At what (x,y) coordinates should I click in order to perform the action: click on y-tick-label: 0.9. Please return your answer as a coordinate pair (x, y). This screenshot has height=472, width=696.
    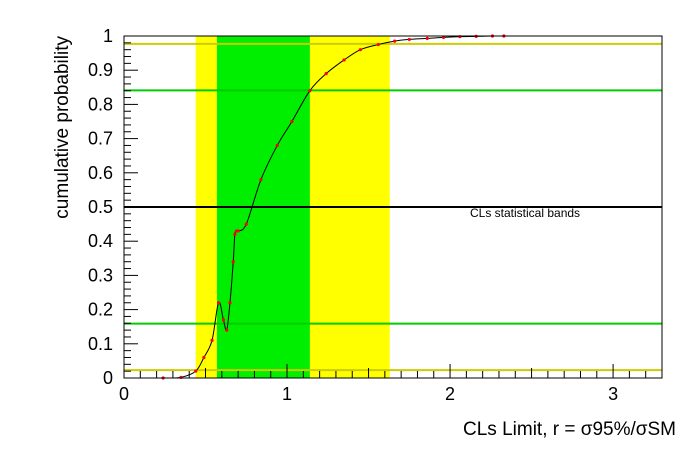
    Looking at the image, I should click on (100, 70).